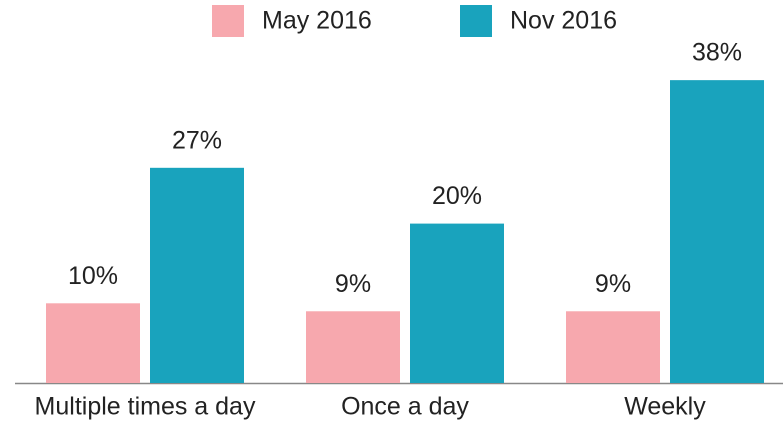 The height and width of the screenshot is (423, 783). What do you see at coordinates (317, 21) in the screenshot?
I see `legend-label: May 2016` at bounding box center [317, 21].